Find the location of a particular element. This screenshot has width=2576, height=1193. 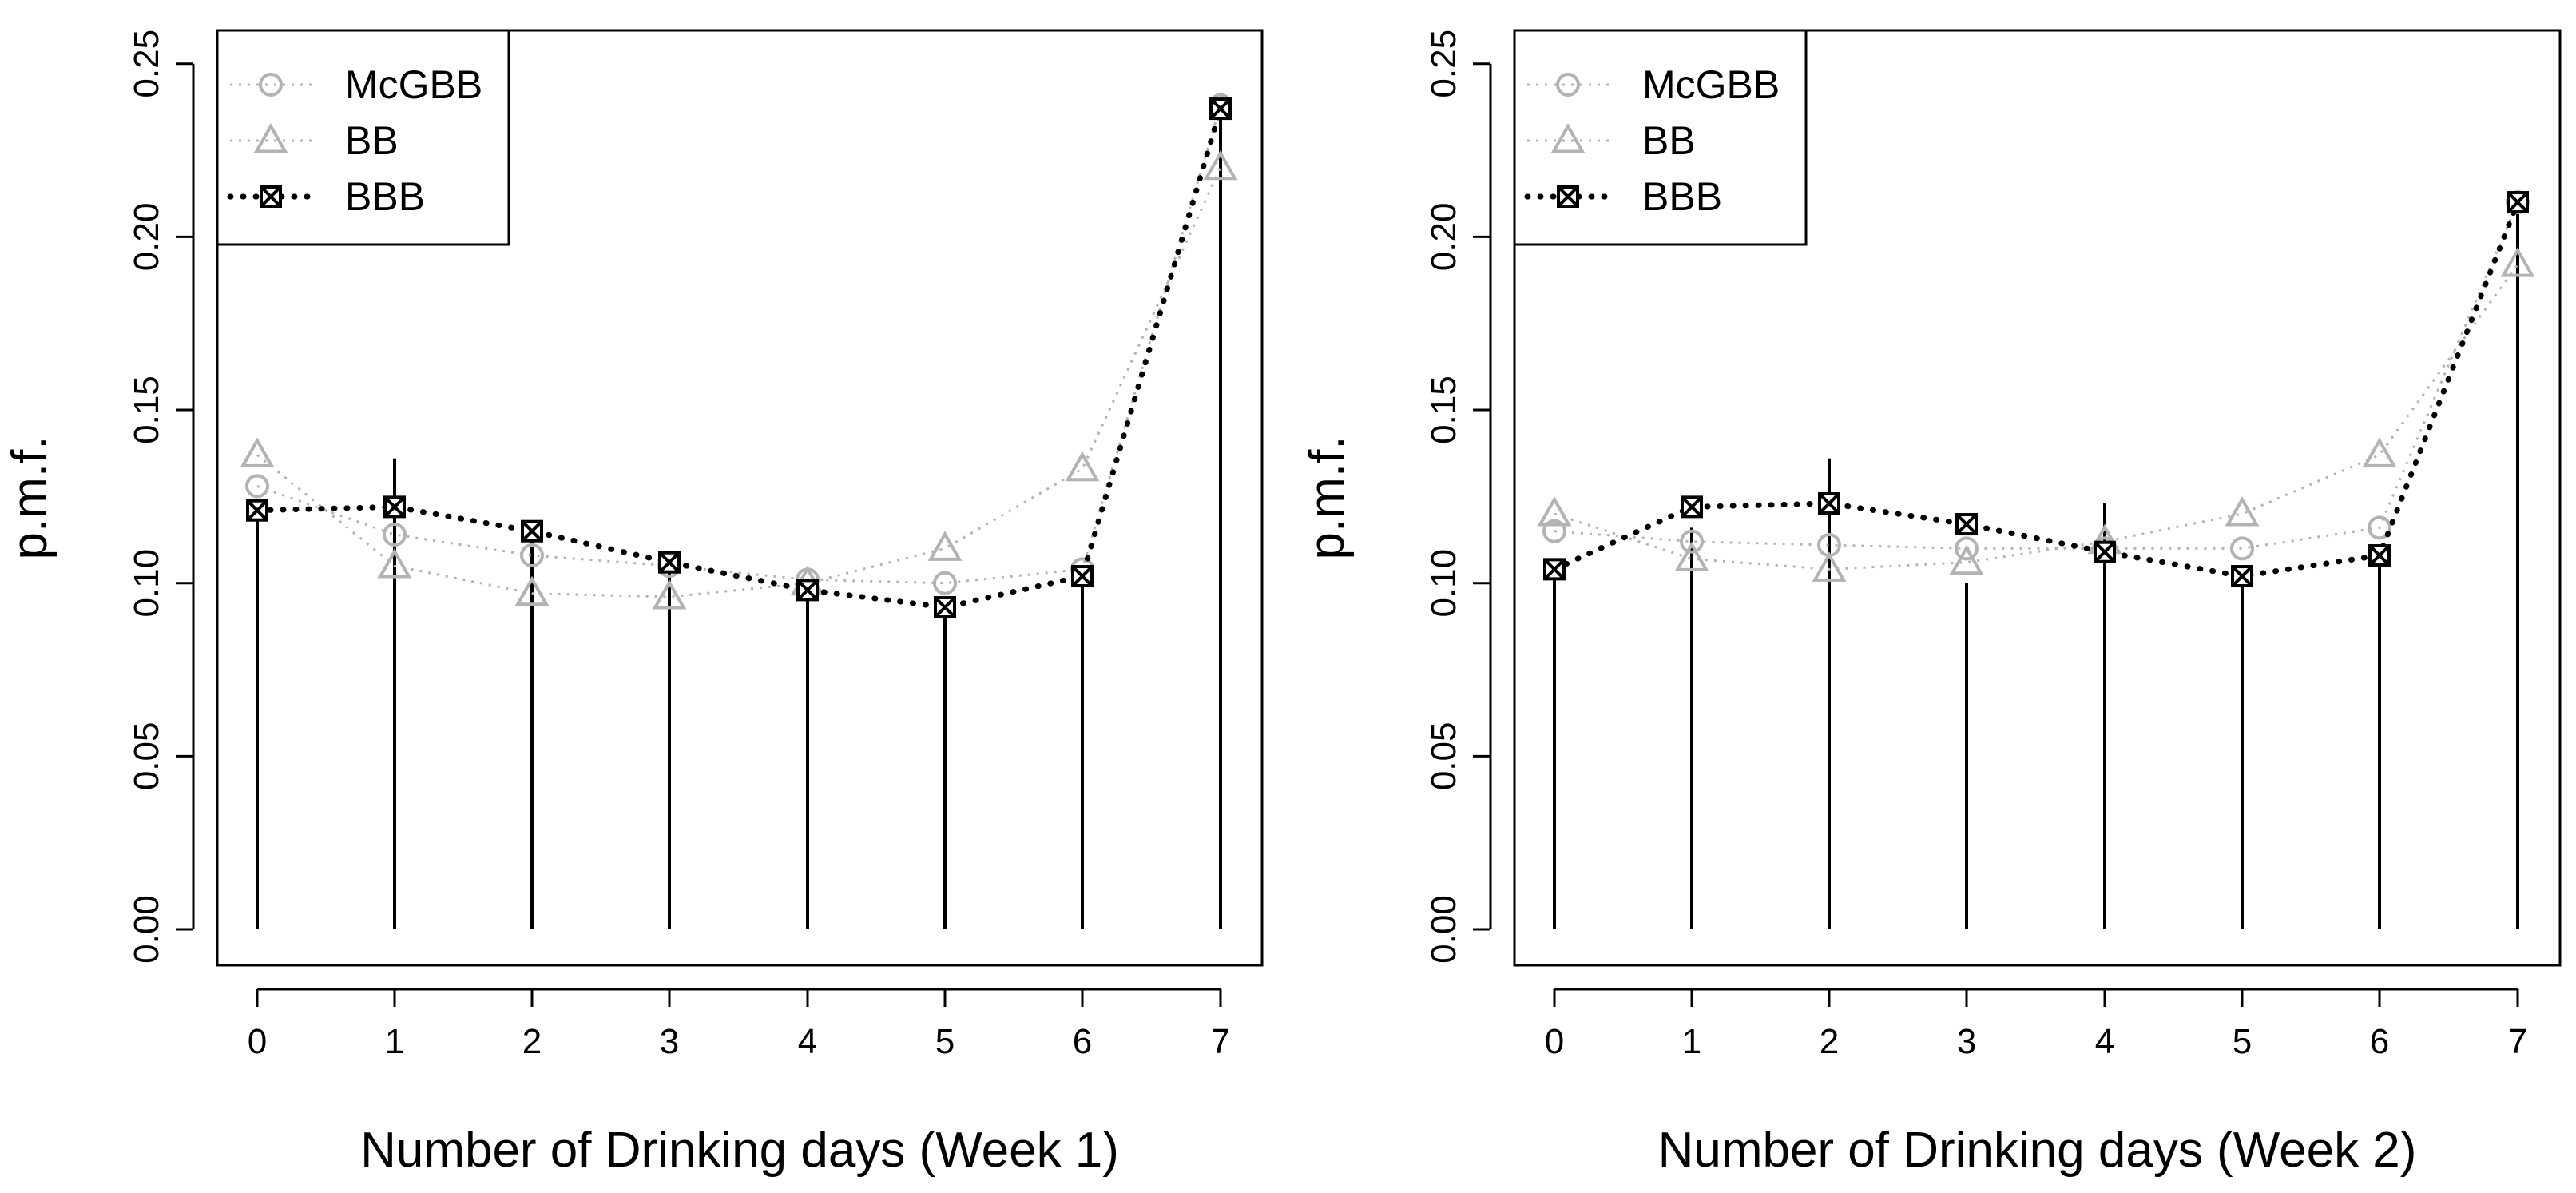

series-bbb is located at coordinates (2036, 389).